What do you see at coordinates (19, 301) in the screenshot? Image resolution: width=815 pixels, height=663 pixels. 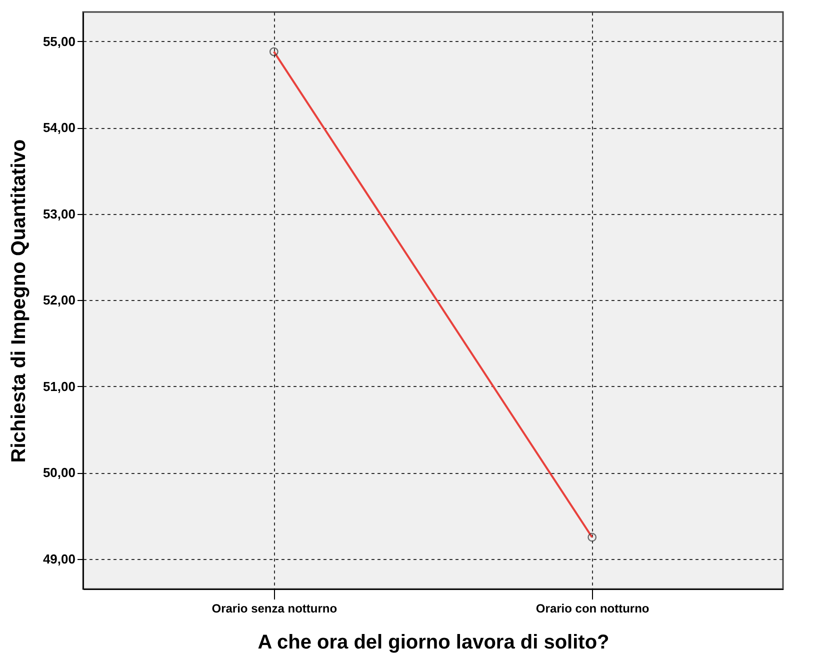 I see `y-axis-title: Richiesta di Impegno Quantitativo` at bounding box center [19, 301].